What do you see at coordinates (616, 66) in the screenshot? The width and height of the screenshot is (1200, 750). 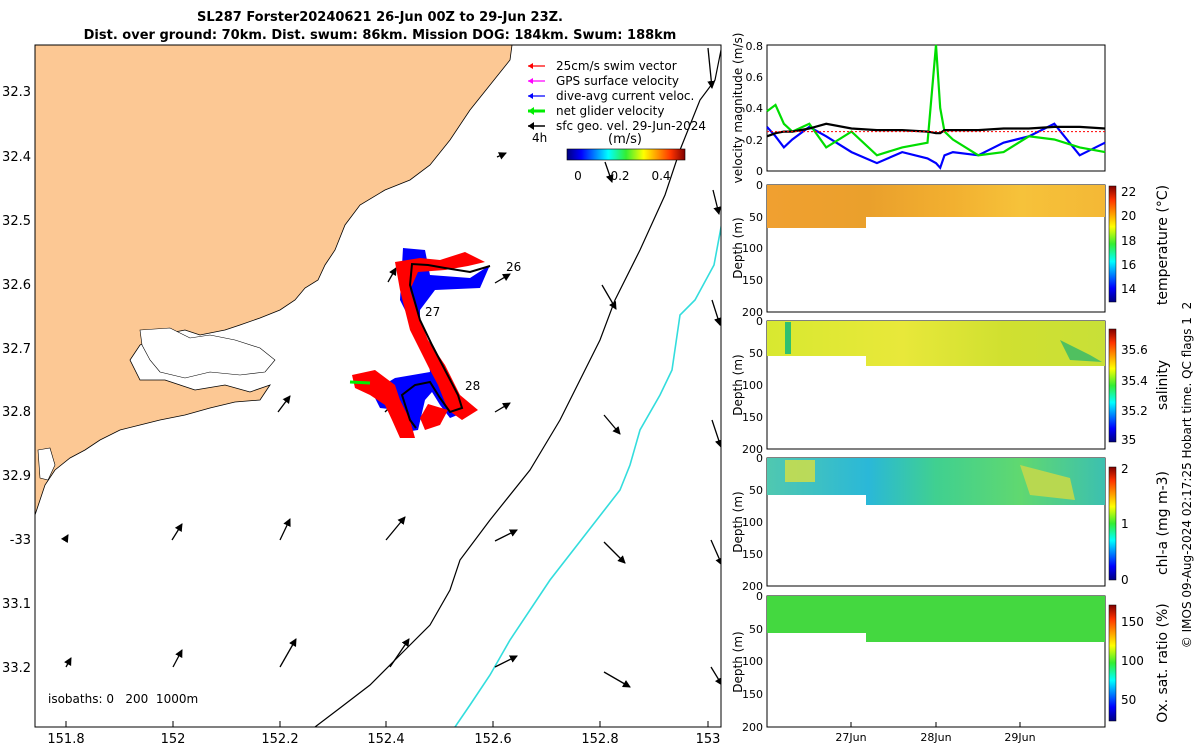 I see `legend-label: 25cm/s swim vector` at bounding box center [616, 66].